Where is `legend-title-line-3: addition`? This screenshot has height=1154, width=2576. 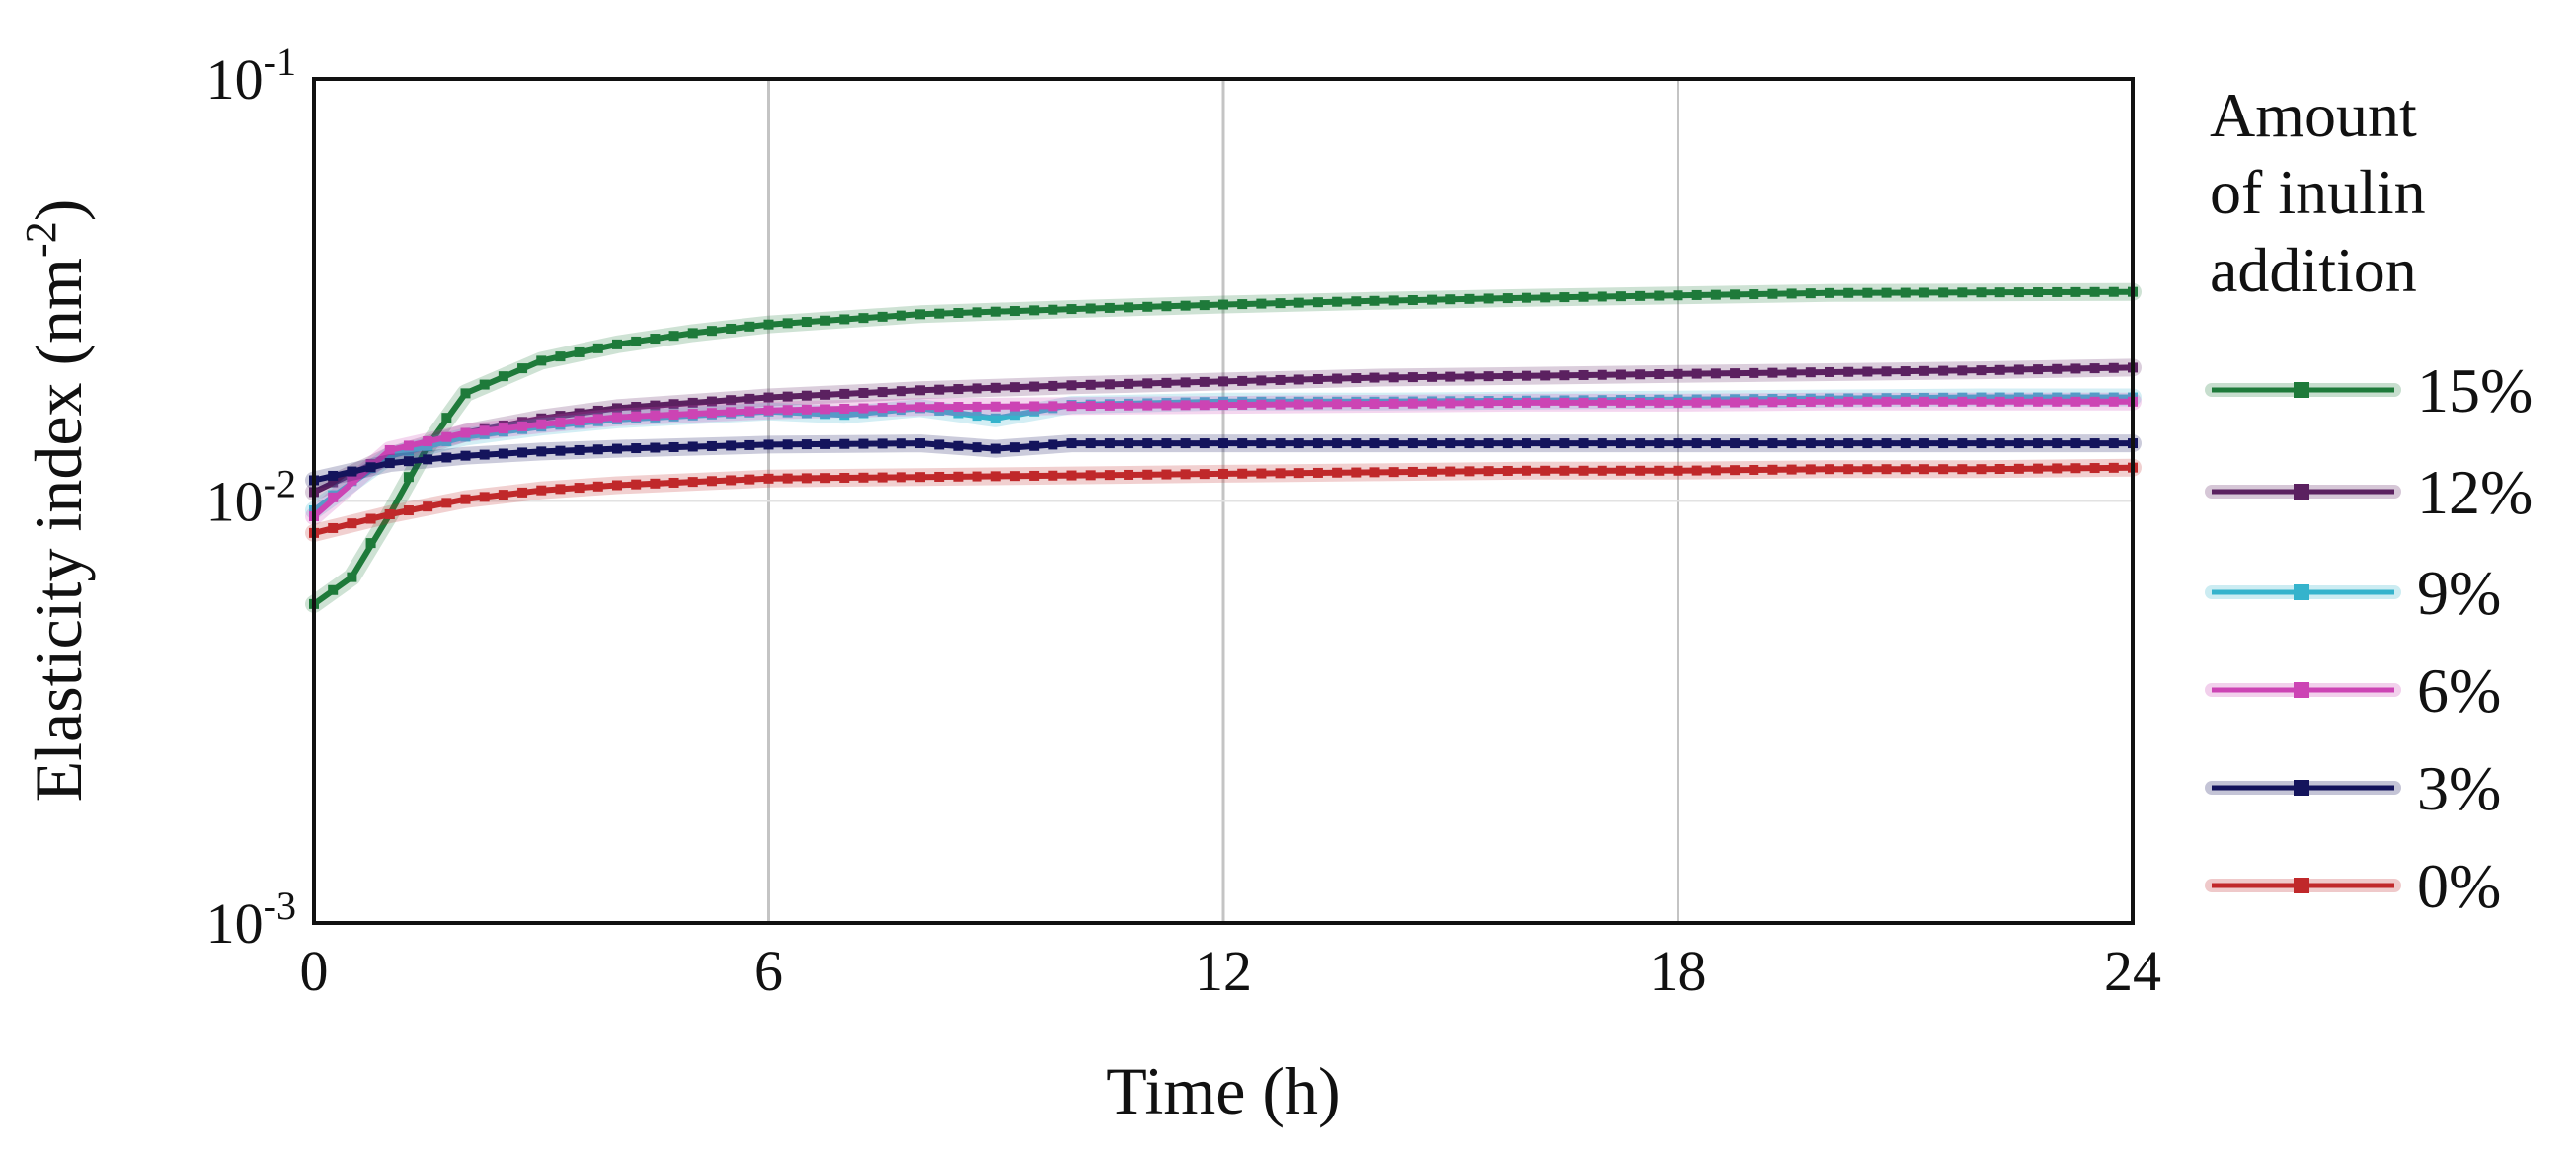 legend-title-line-3: addition is located at coordinates (2313, 270).